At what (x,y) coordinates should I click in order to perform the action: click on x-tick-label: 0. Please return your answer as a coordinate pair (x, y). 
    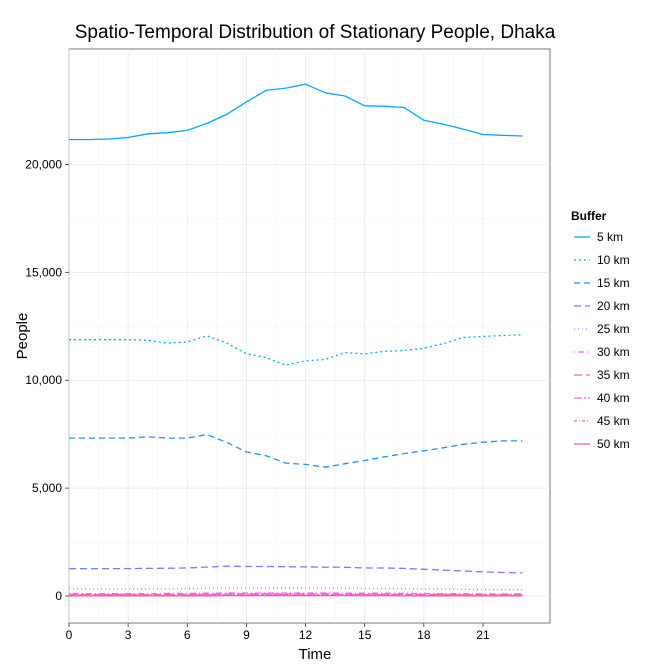
    Looking at the image, I should click on (69, 635).